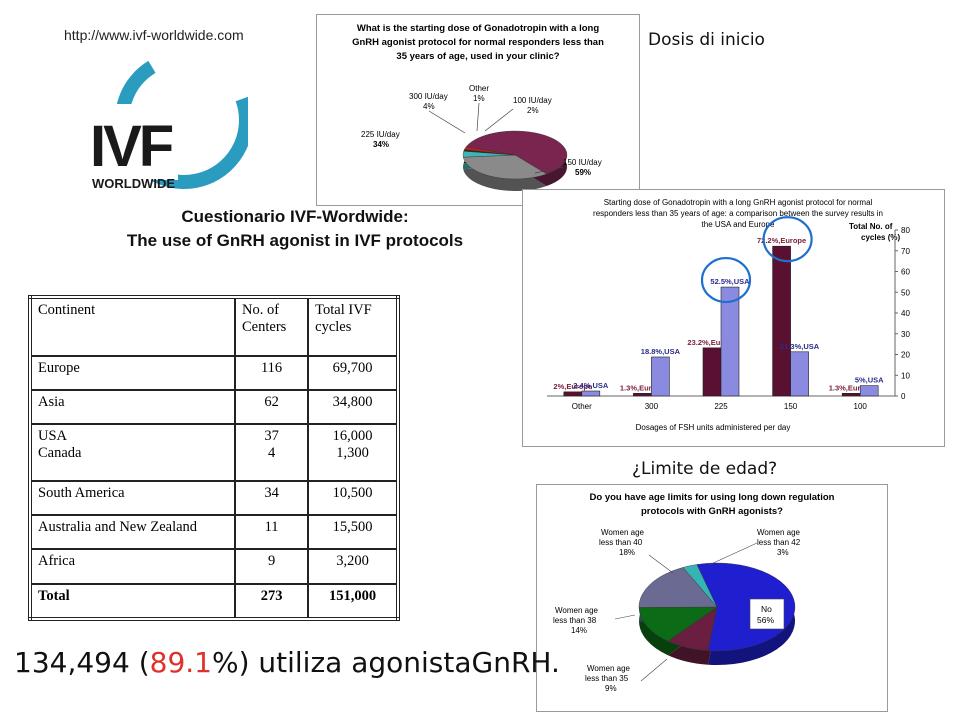 Image resolution: width=960 pixels, height=720 pixels. What do you see at coordinates (380, 134) in the screenshot?
I see `pie1-label-225: 225 IU/day` at bounding box center [380, 134].